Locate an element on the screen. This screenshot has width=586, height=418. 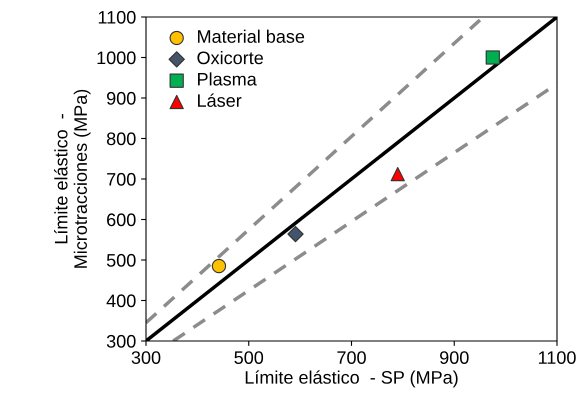
y-axis-title: Límite elástico - Microtracciones (MPa) is located at coordinates (72, 179).